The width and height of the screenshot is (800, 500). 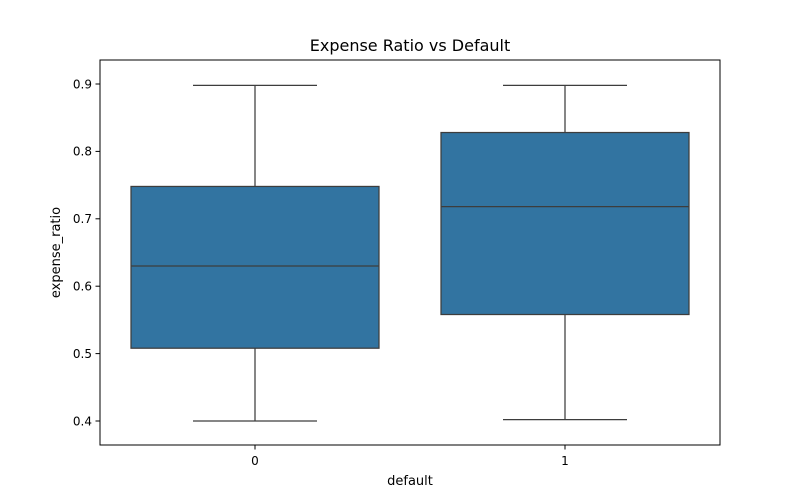 What do you see at coordinates (565, 461) in the screenshot?
I see `x-tick-label: 1` at bounding box center [565, 461].